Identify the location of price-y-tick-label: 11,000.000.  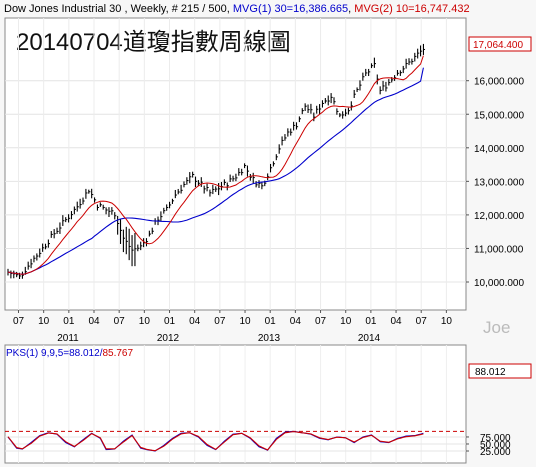
(499, 249).